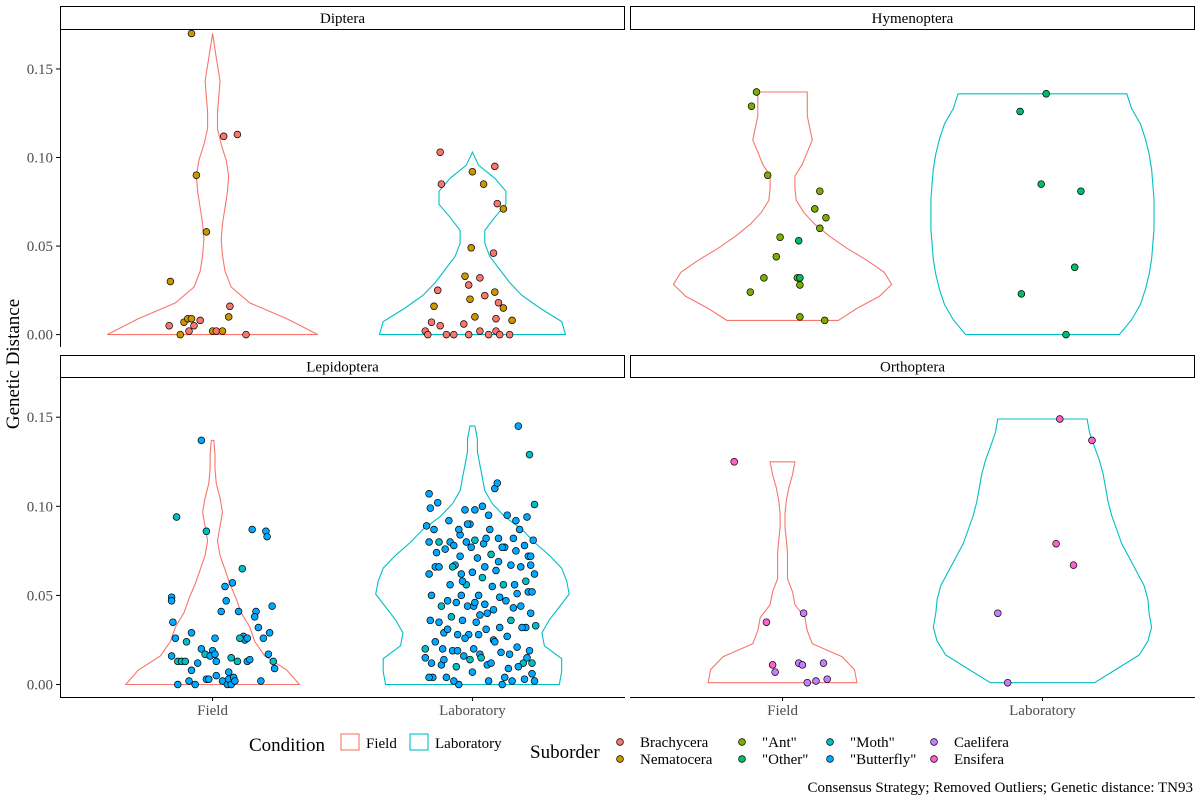 Image resolution: width=1200 pixels, height=800 pixels. I want to click on suborder-legend-item: Nematocera, so click(664, 760).